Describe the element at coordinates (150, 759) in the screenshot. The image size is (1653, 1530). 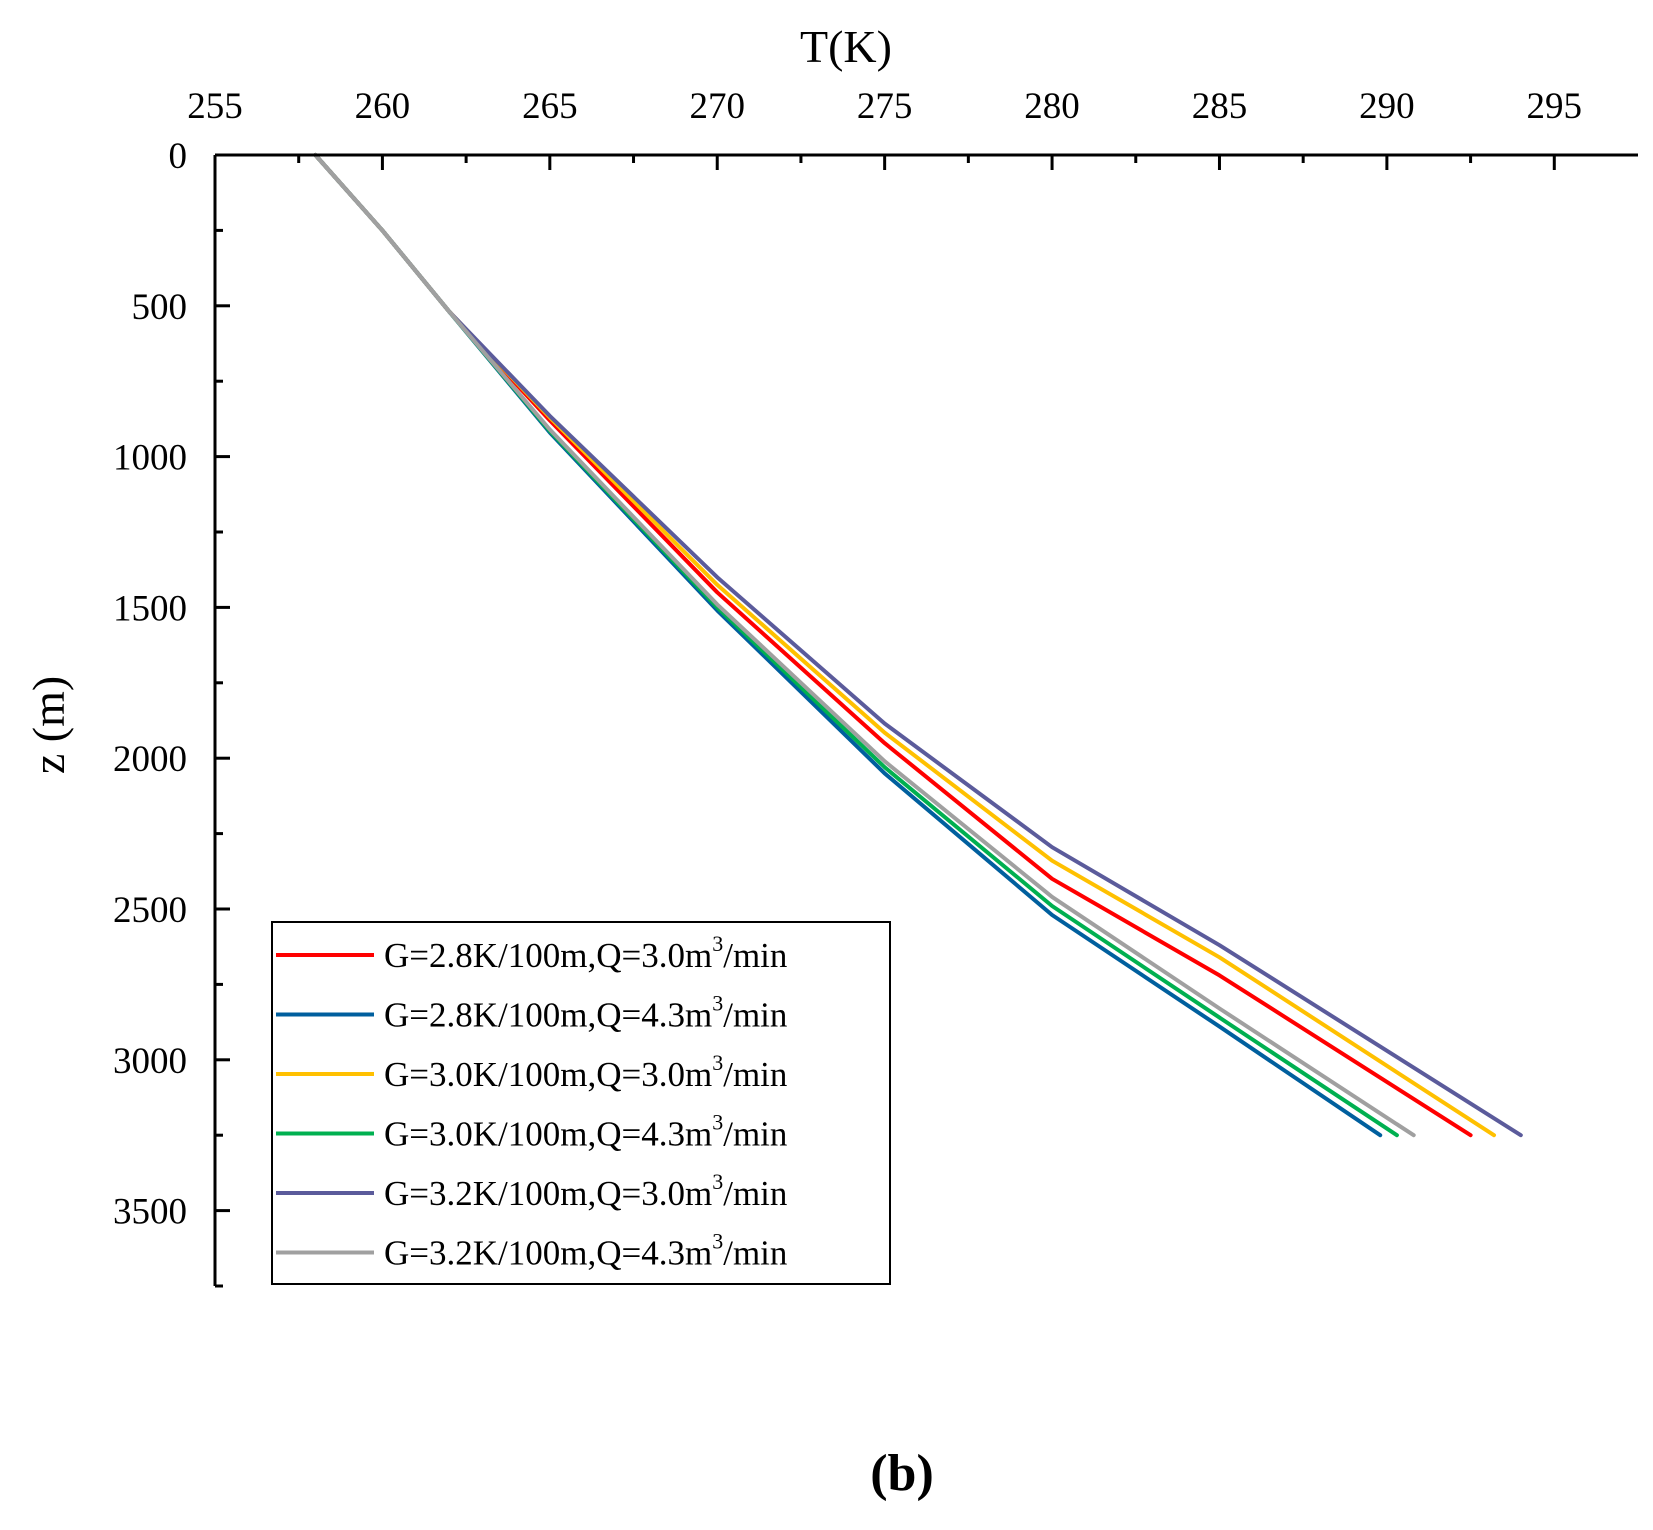
I see `y-tick-label: 2000` at that location.